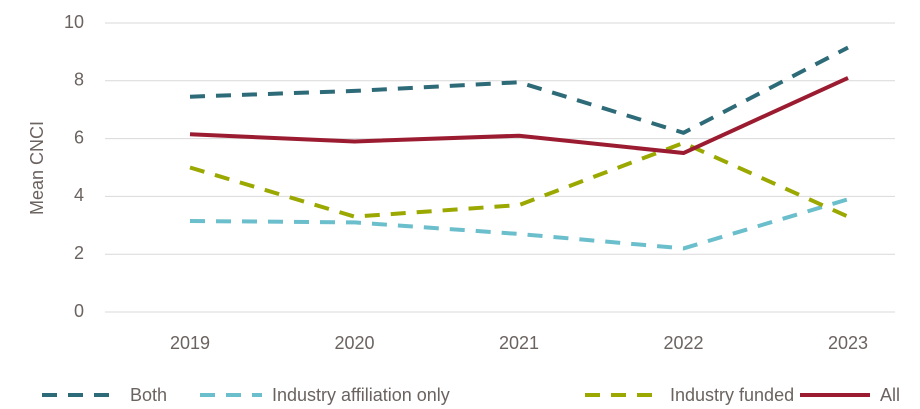 Image resolution: width=920 pixels, height=409 pixels. What do you see at coordinates (79, 137) in the screenshot?
I see `y-tick-label: 6` at bounding box center [79, 137].